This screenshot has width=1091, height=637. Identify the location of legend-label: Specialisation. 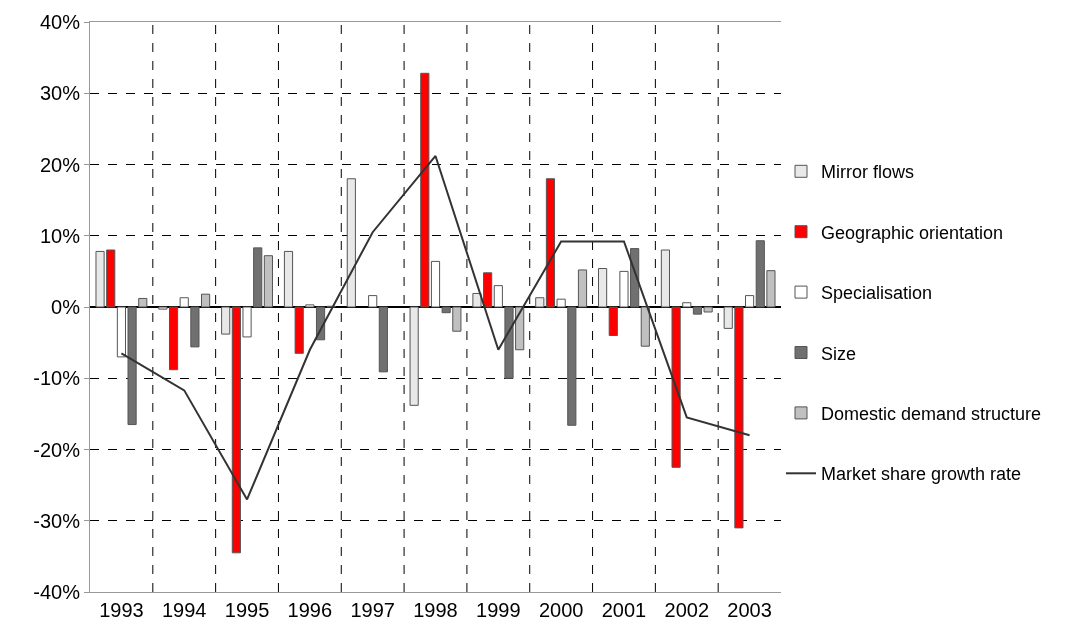
(877, 293).